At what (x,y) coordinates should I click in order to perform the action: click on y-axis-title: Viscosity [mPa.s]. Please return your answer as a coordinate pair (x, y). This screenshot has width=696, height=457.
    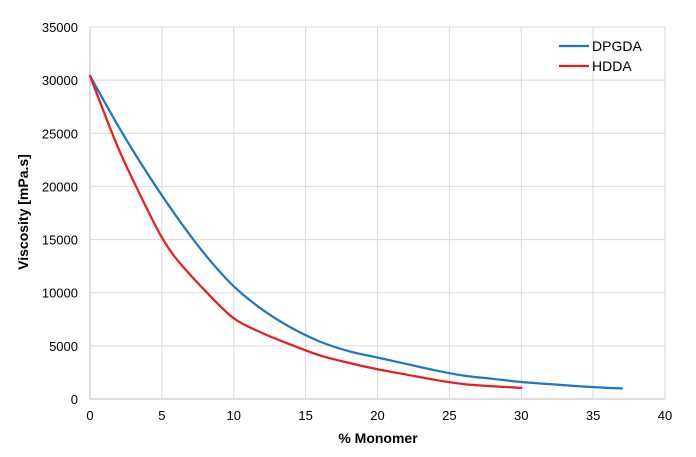
    Looking at the image, I should click on (23, 212).